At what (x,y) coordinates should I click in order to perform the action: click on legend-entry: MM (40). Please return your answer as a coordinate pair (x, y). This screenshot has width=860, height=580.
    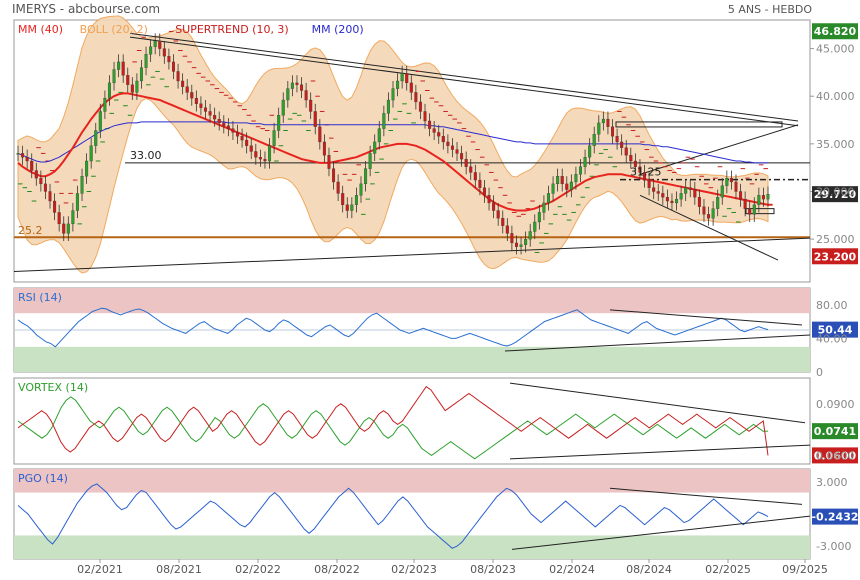
    Looking at the image, I should click on (40, 29).